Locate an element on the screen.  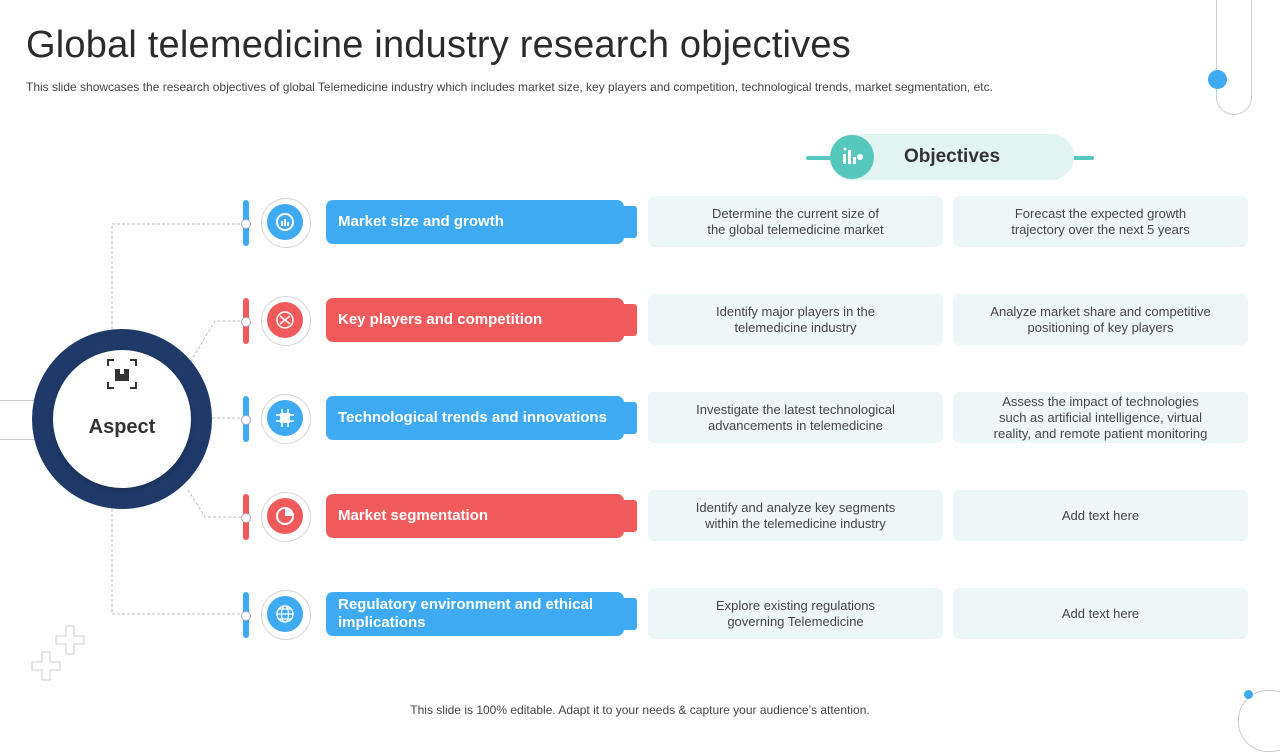
segment-icon is located at coordinates (285, 516).